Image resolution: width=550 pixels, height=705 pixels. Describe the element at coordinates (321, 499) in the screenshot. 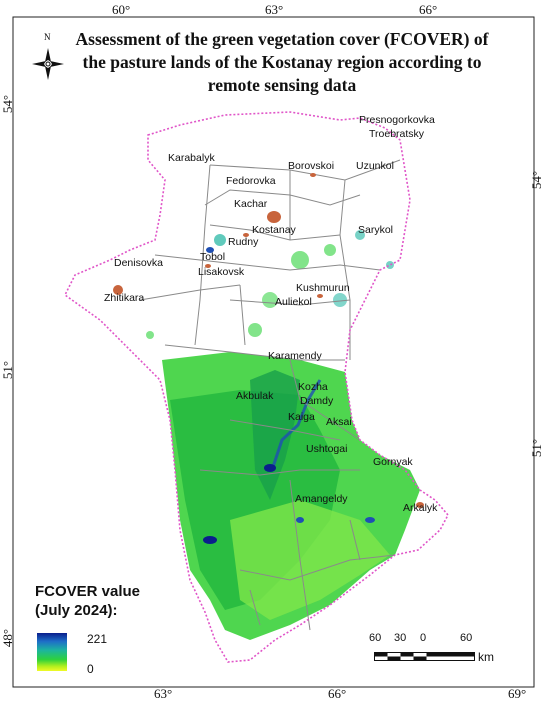

I see `city-label: Amangeldy` at that location.